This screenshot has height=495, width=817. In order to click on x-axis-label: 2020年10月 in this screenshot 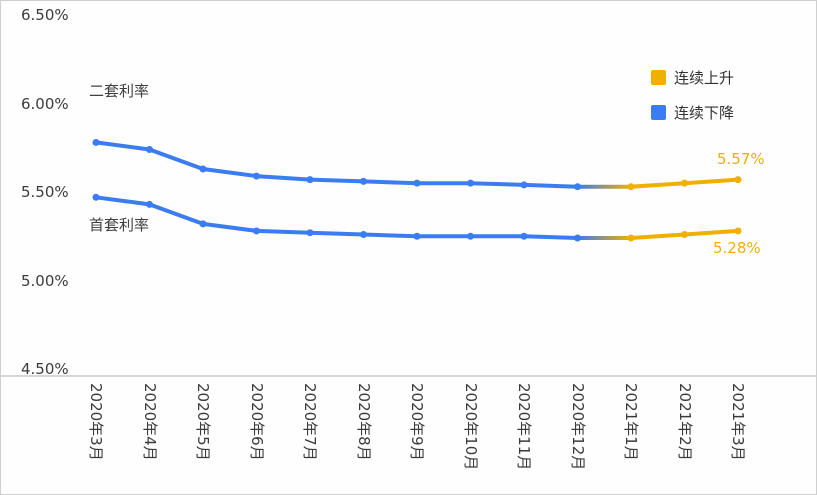, I will do `click(470, 427)`.